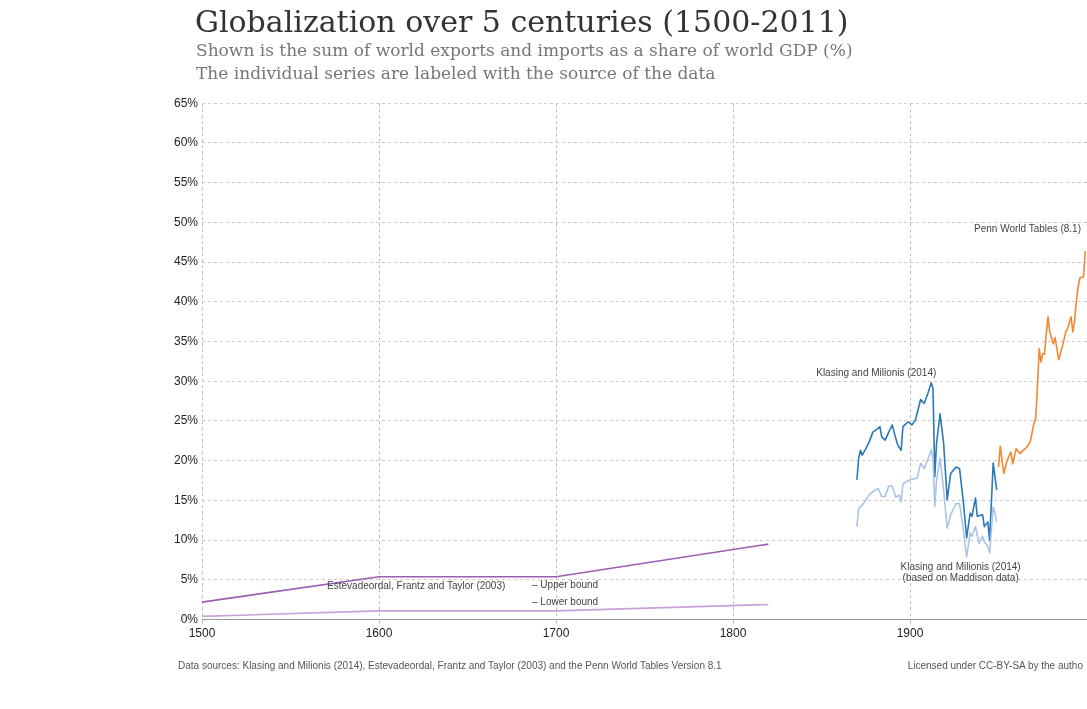 Image resolution: width=1087 pixels, height=709 pixels. I want to click on series-label: Penn World Tables (8.1), so click(1027, 228).